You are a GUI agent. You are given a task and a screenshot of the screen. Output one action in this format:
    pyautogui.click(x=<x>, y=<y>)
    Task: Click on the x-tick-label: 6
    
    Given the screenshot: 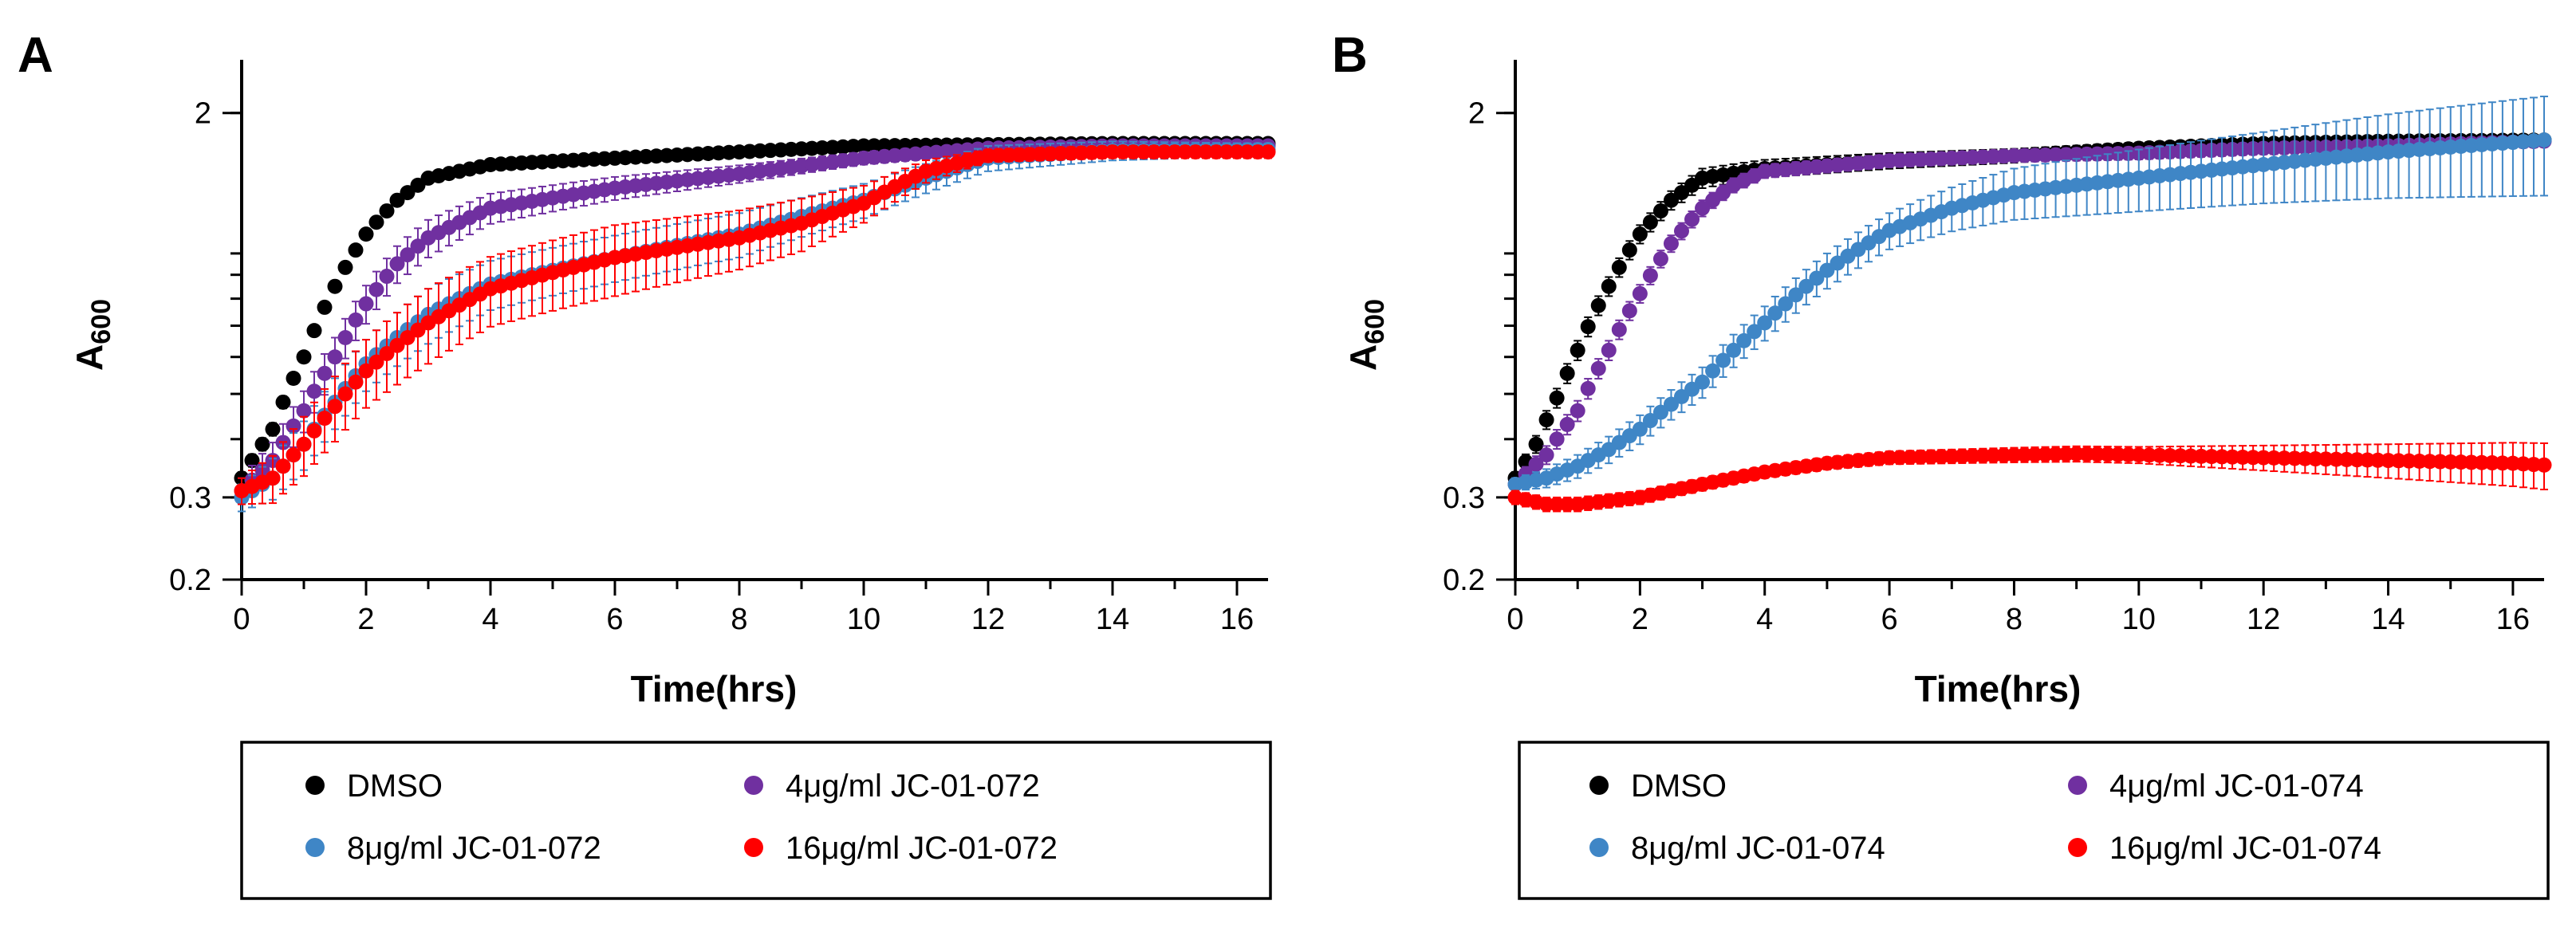 What is the action you would take?
    pyautogui.click(x=614, y=620)
    